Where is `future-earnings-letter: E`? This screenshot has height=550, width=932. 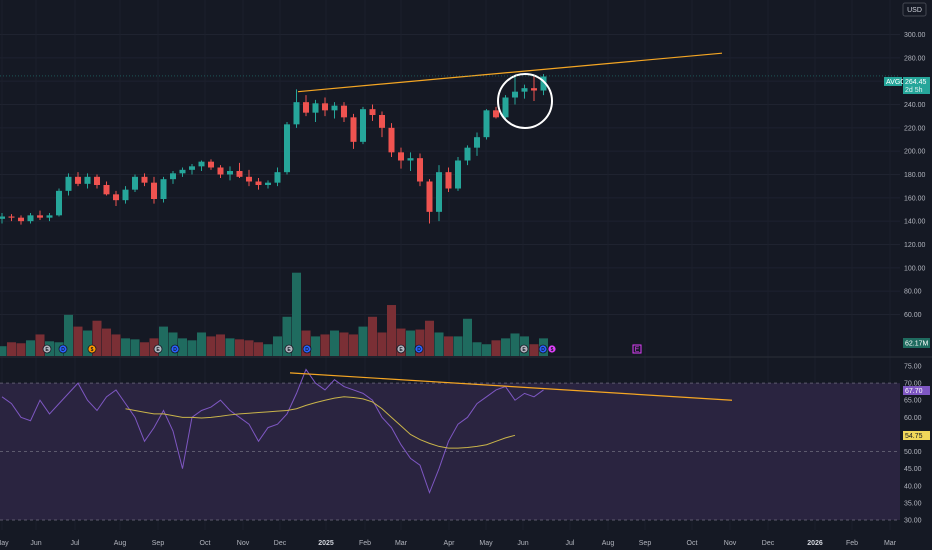 future-earnings-letter: E is located at coordinates (637, 350).